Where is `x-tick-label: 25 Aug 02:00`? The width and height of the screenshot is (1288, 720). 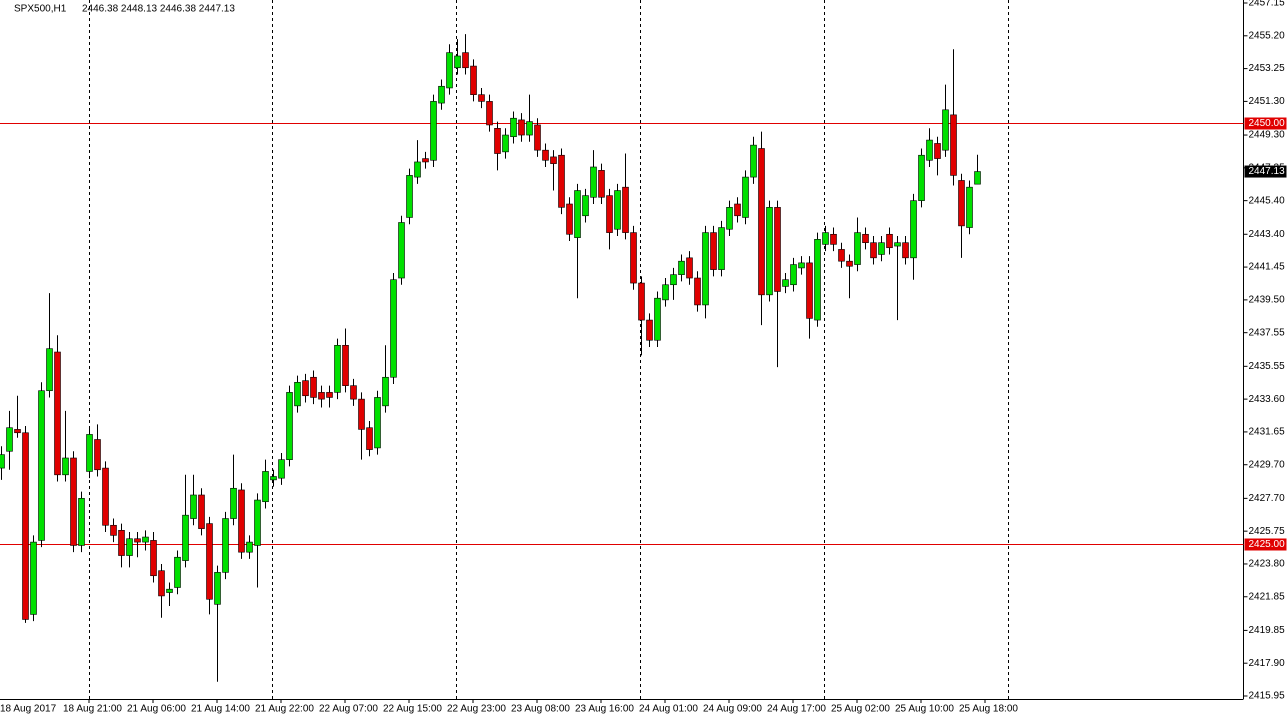 x-tick-label: 25 Aug 02:00 is located at coordinates (860, 709).